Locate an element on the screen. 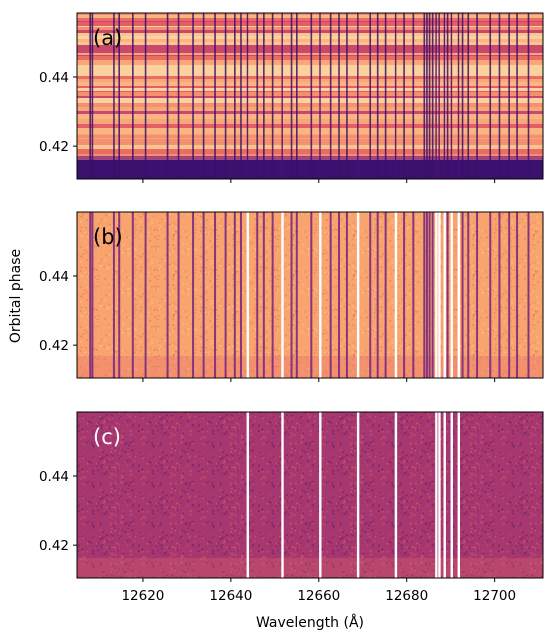  x-tick-label: 12700 is located at coordinates (494, 596).